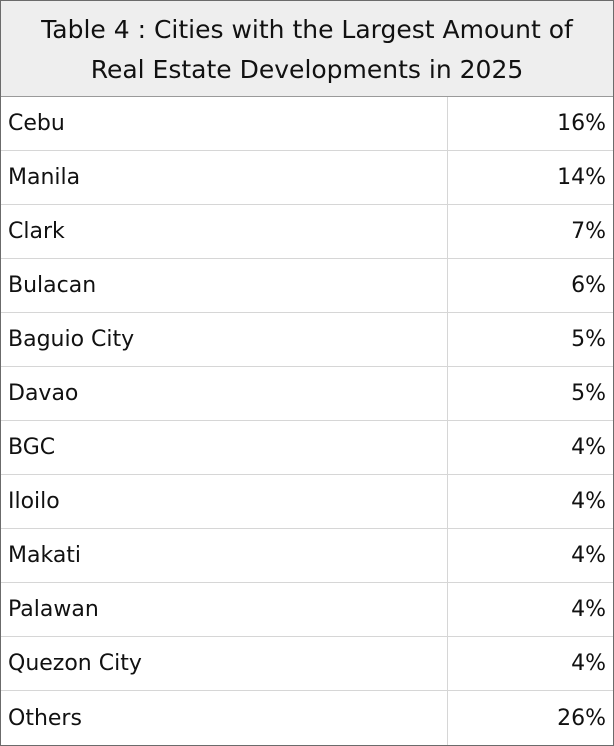 The width and height of the screenshot is (614, 746). I want to click on table-row: Baguio City 5%, so click(307, 340).